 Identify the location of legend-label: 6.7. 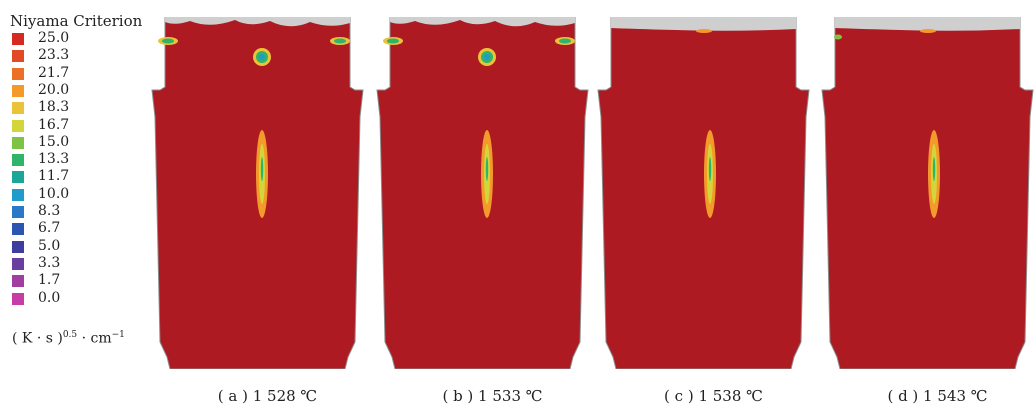
(49, 228).